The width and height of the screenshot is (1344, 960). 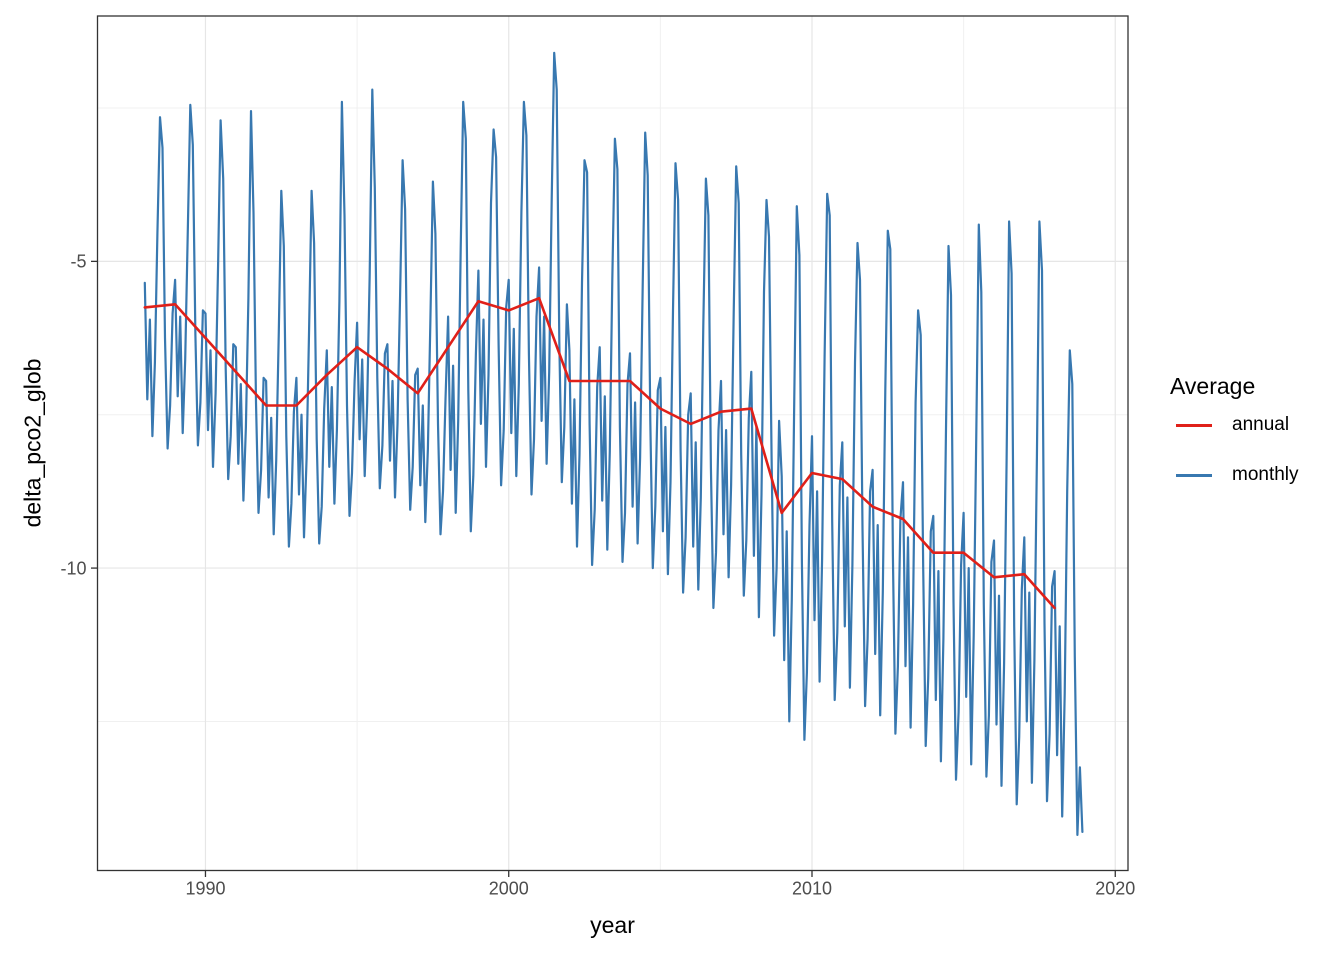 What do you see at coordinates (1194, 425) in the screenshot?
I see `annual-line-swatch` at bounding box center [1194, 425].